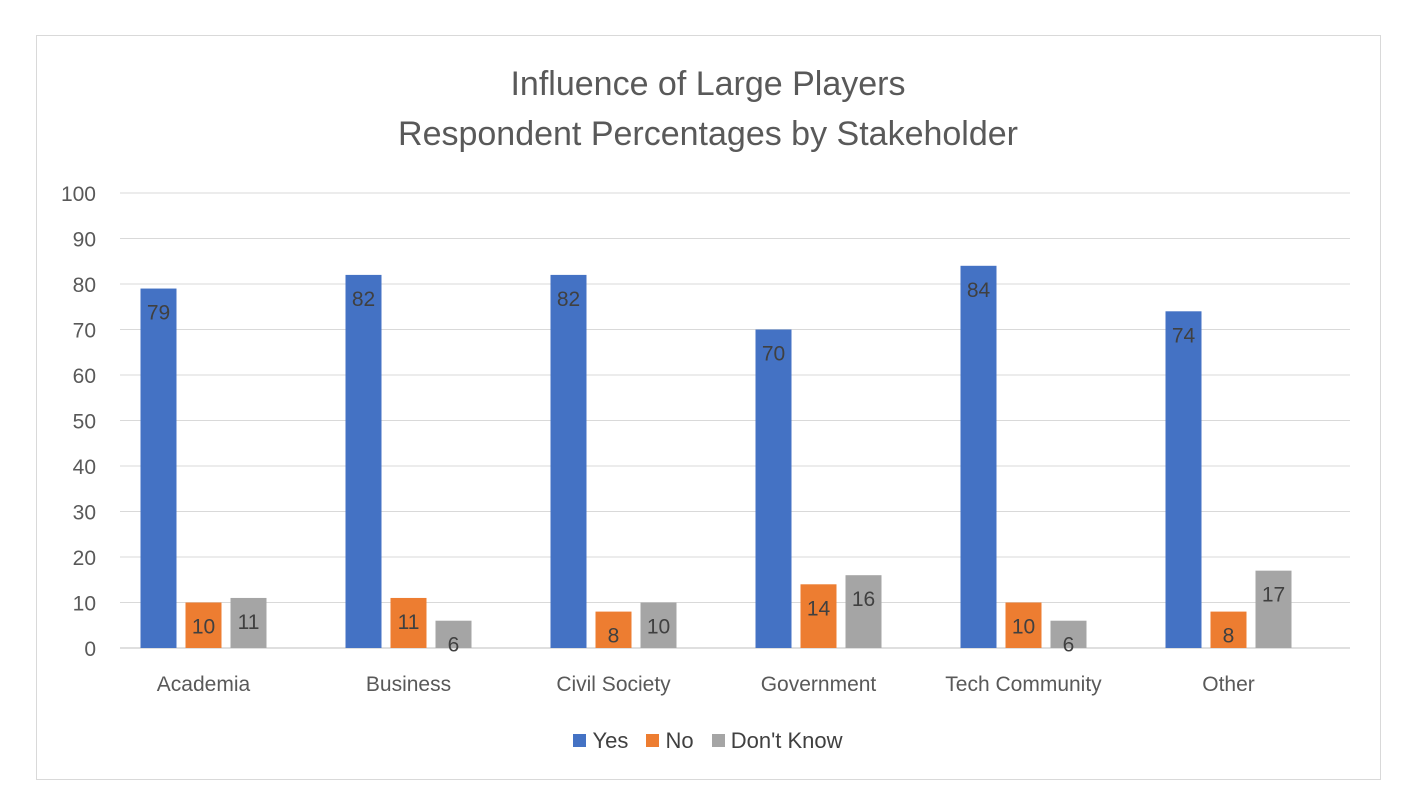 This screenshot has width=1416, height=806. Describe the element at coordinates (84, 604) in the screenshot. I see `y-tick-label: 10` at that location.